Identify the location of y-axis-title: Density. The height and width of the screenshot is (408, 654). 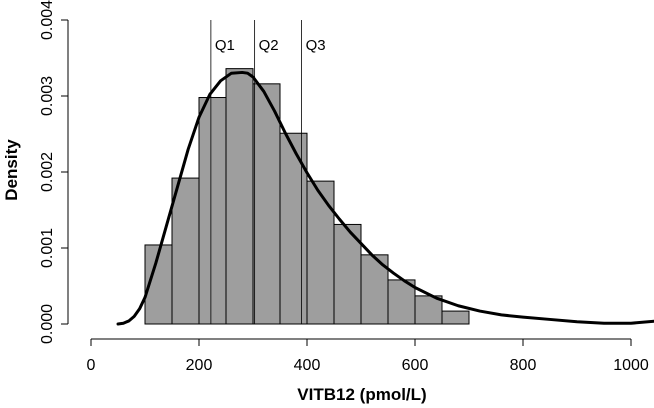
(11, 170).